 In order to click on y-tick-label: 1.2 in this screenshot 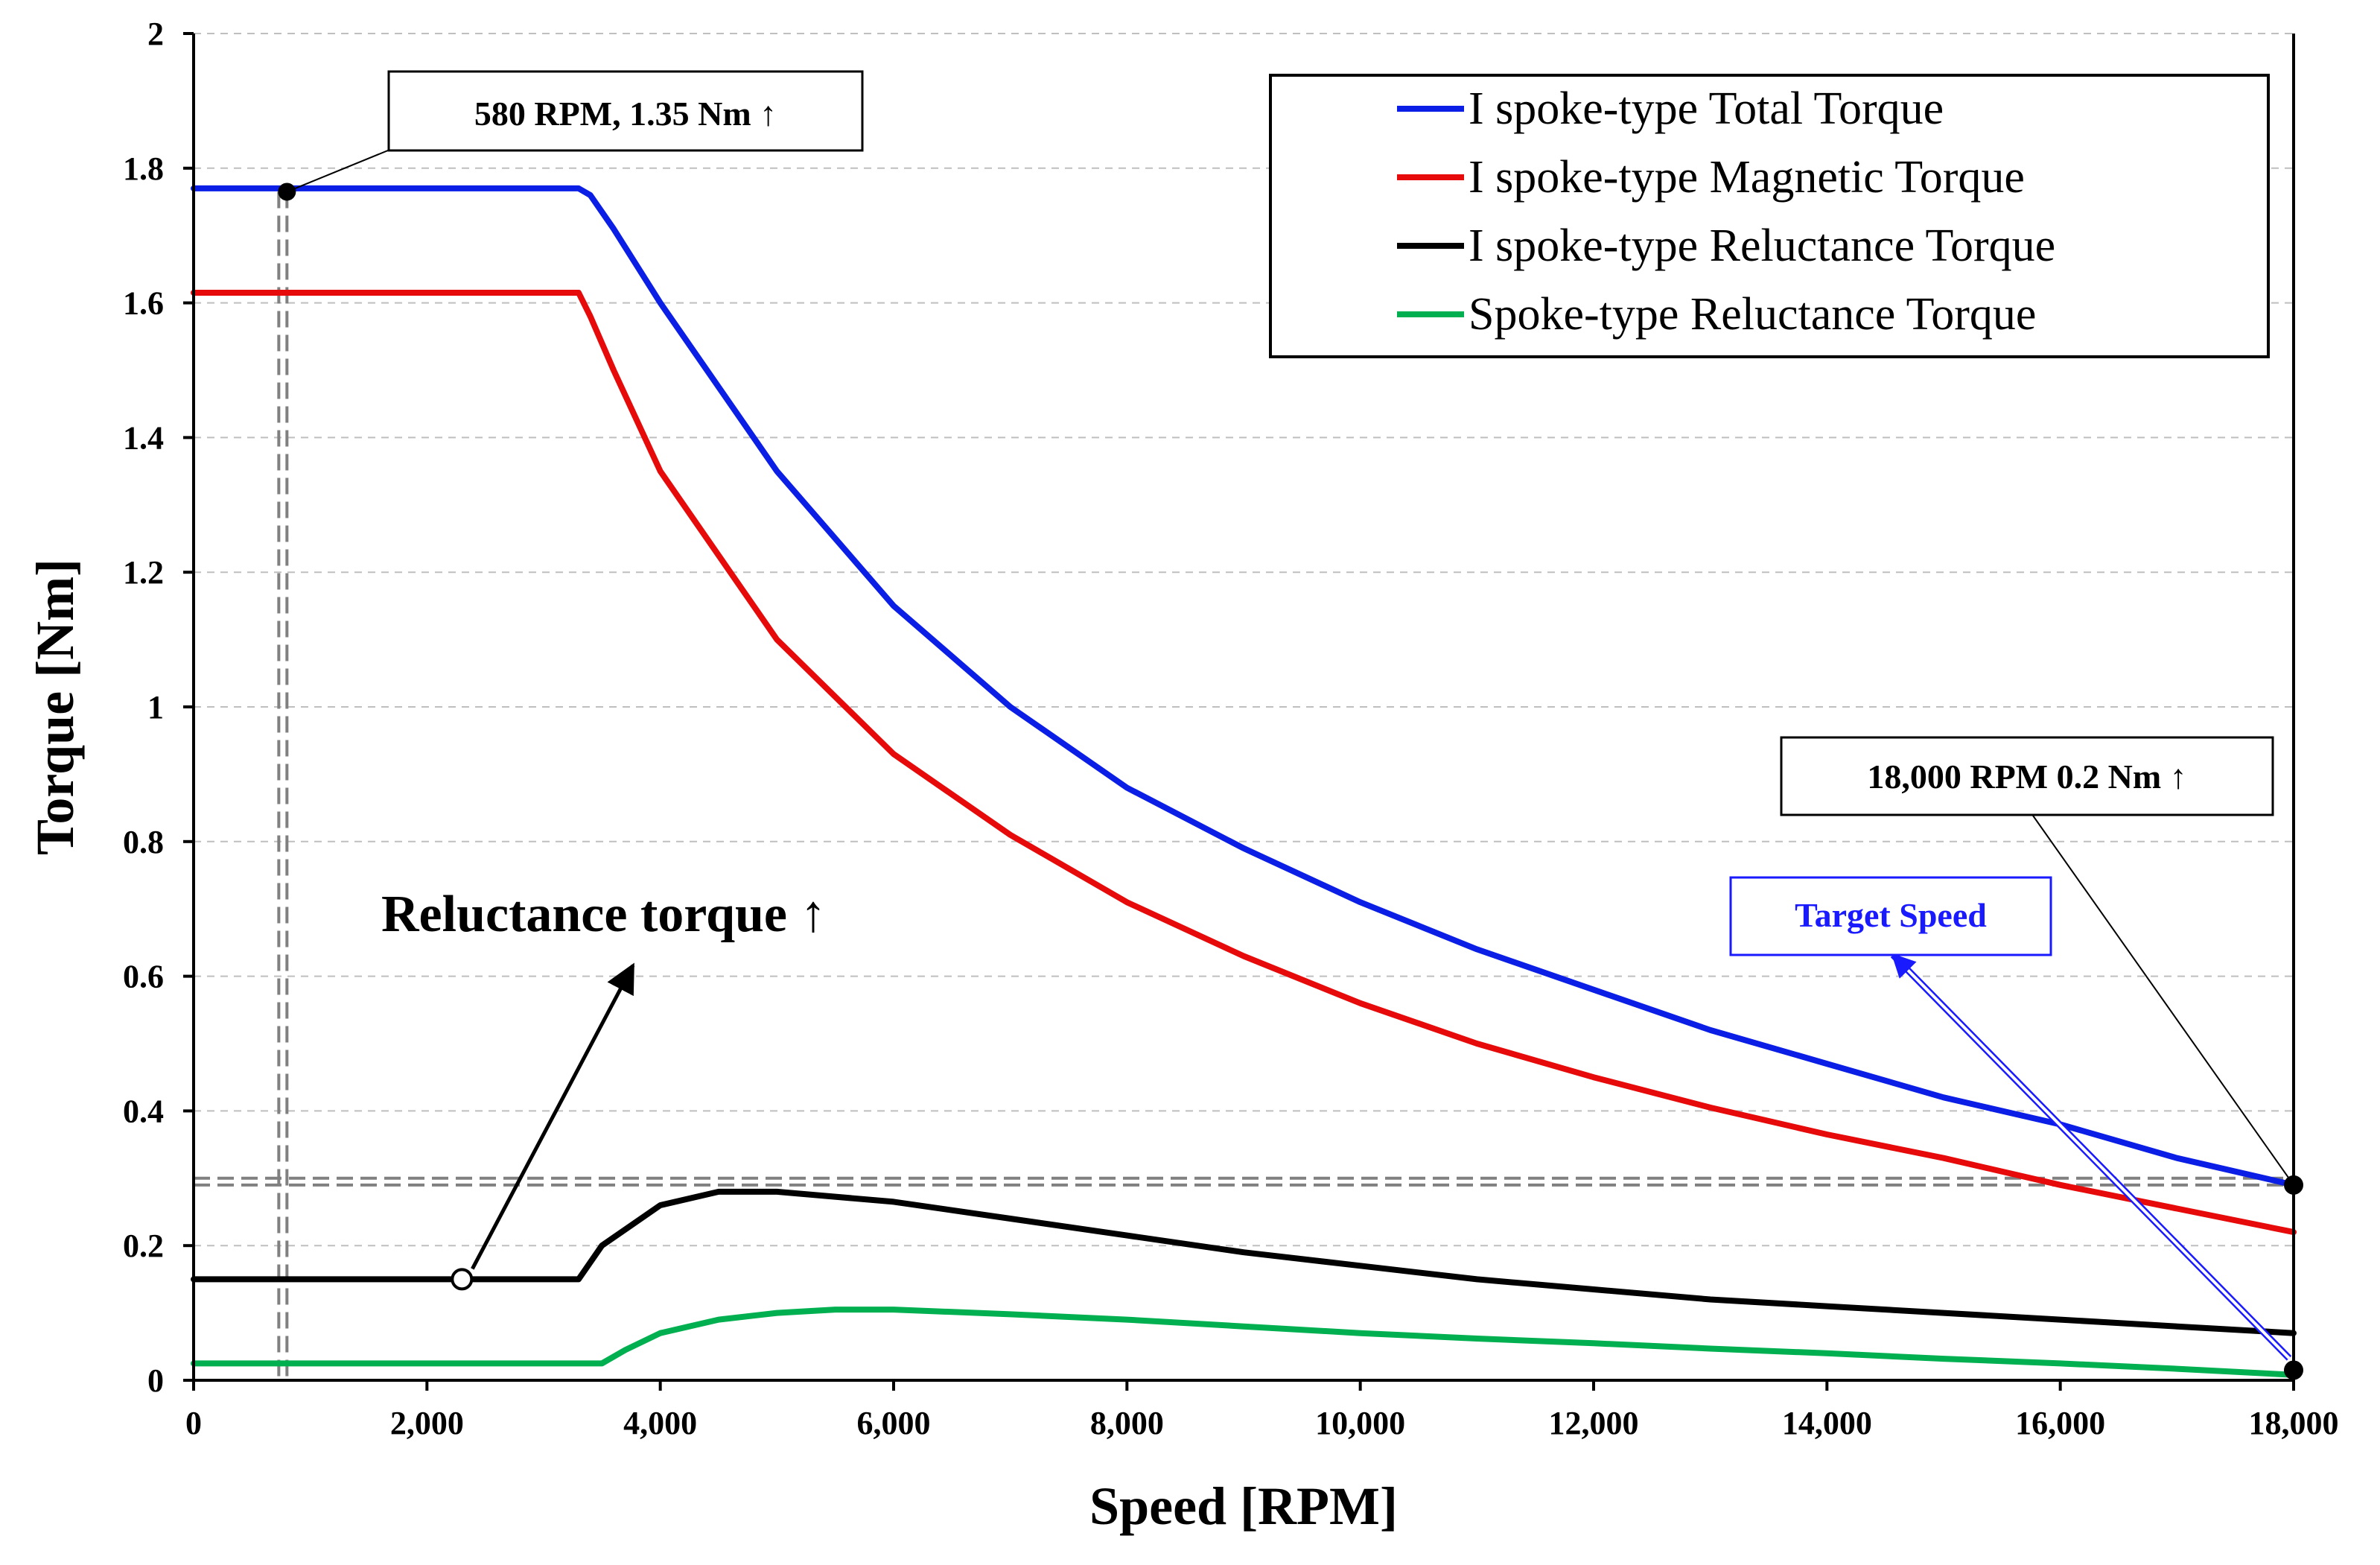, I will do `click(143, 572)`.